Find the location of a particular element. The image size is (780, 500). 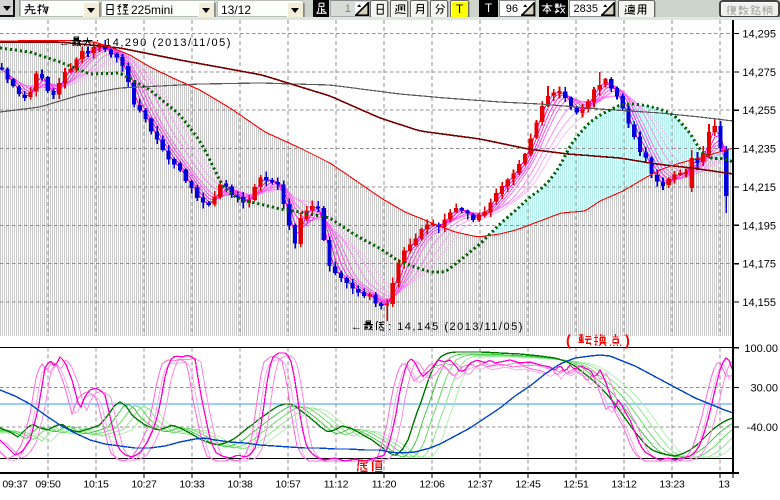

svg-text: 11:20 is located at coordinates (384, 485).